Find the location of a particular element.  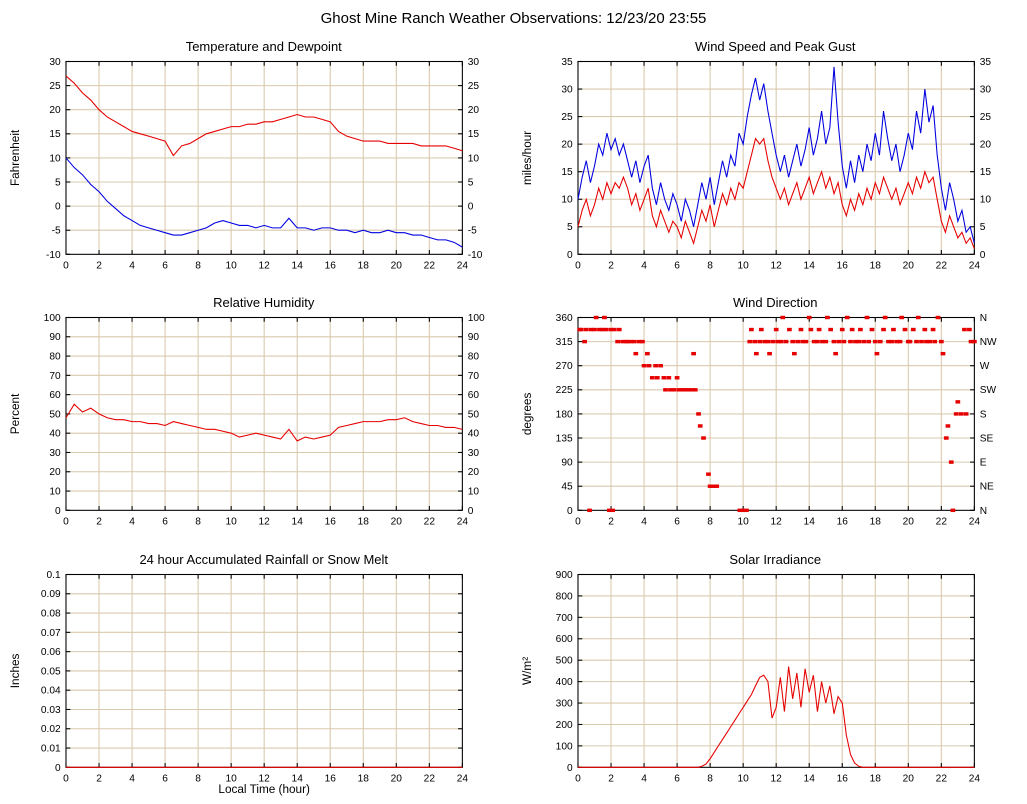

svg-text: 700 is located at coordinates (563, 617).